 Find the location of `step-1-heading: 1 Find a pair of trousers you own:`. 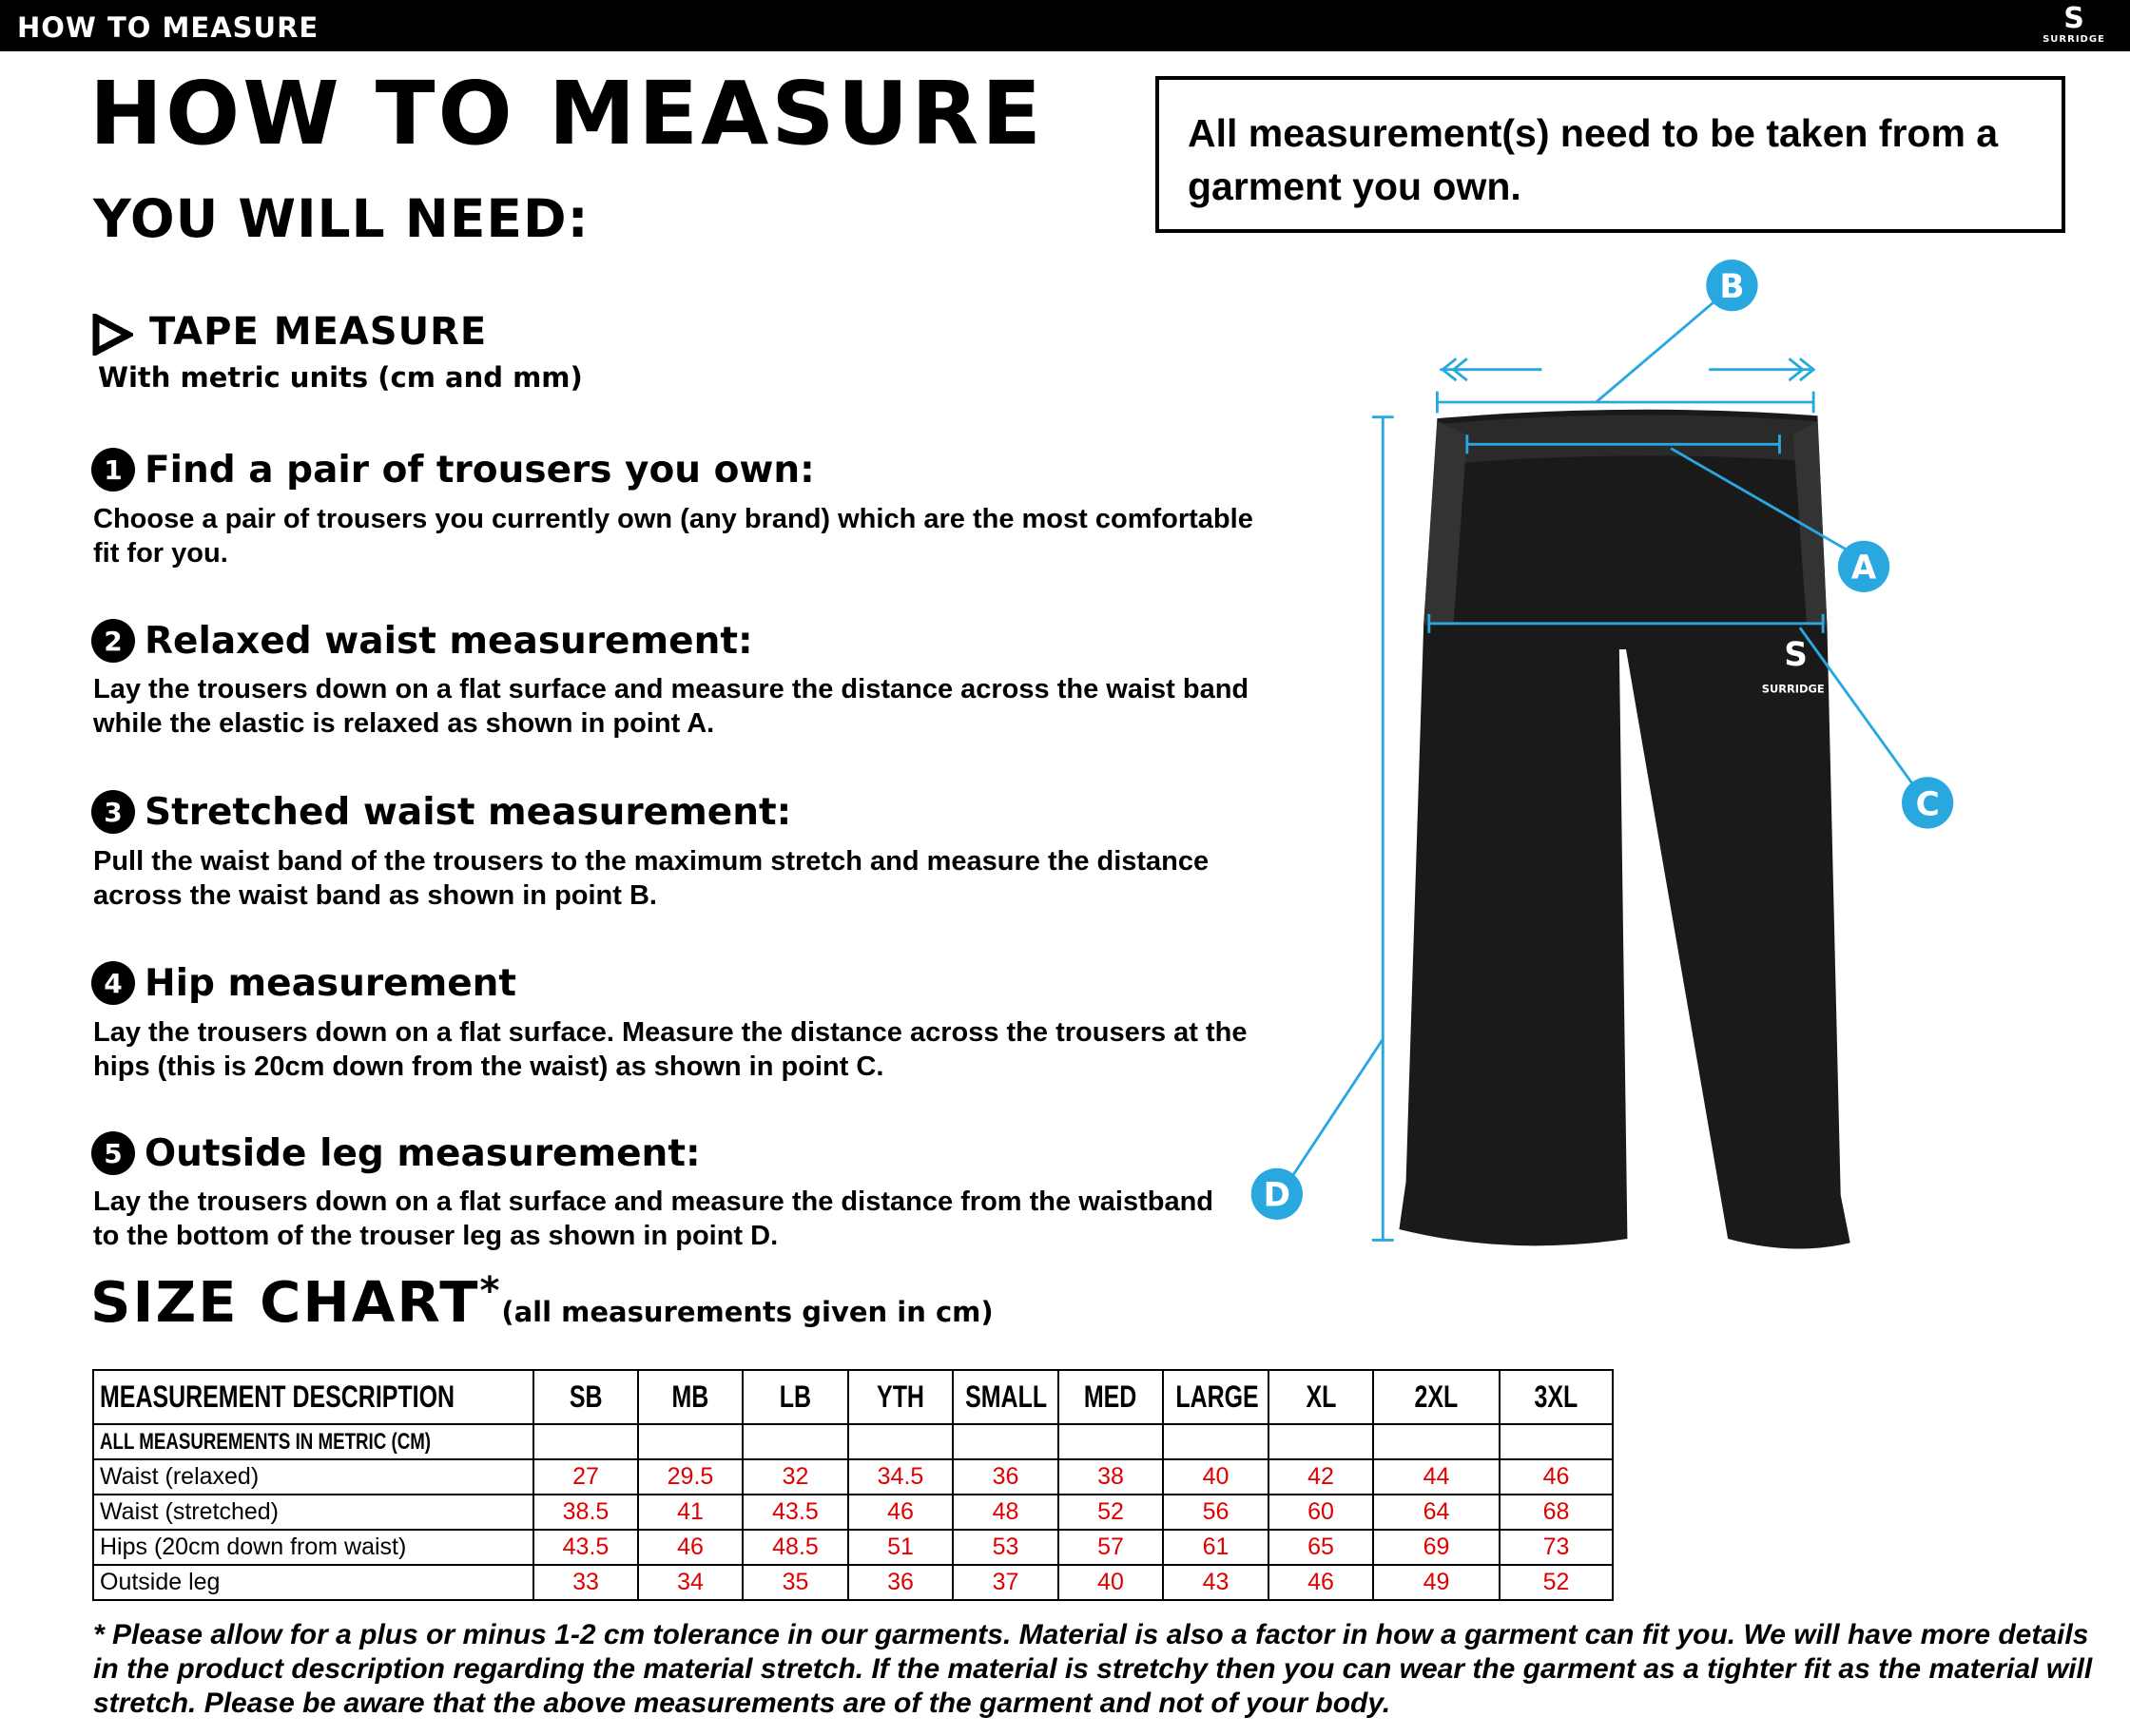

step-1-heading: 1 Find a pair of trousers you own: is located at coordinates (453, 470).